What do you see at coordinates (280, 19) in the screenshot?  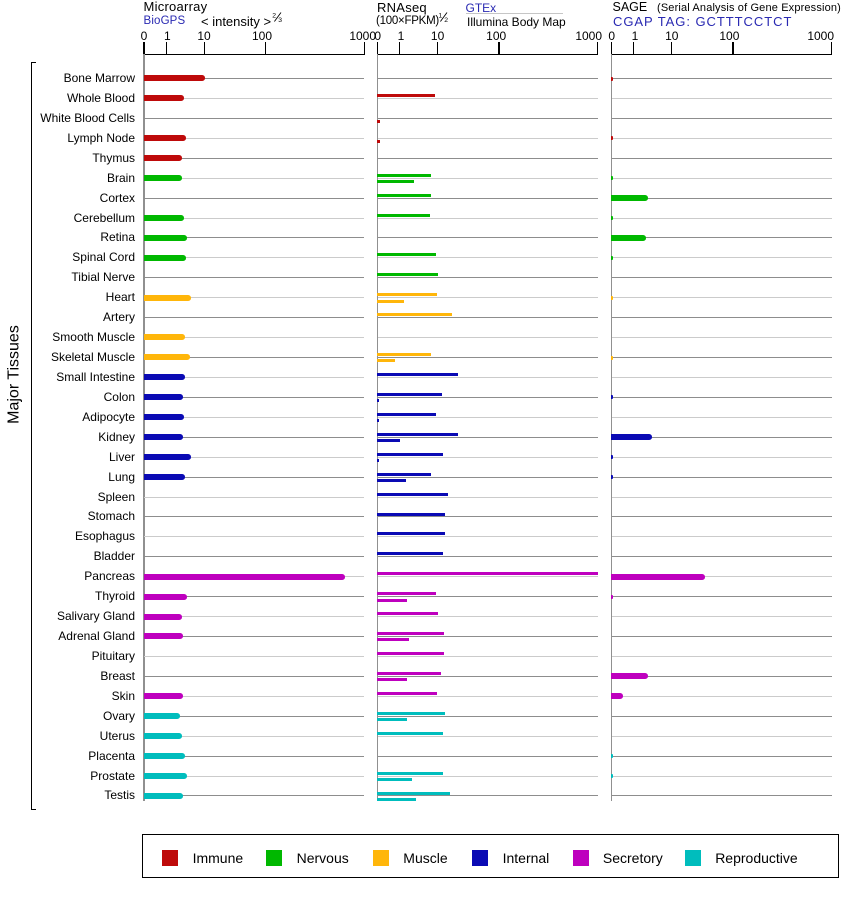 I see `svg-text: 3` at bounding box center [280, 19].